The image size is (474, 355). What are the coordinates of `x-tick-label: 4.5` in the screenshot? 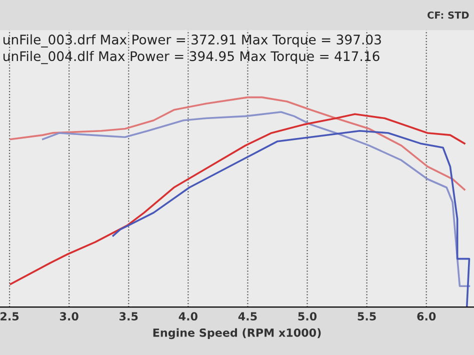 It's located at (247, 316).